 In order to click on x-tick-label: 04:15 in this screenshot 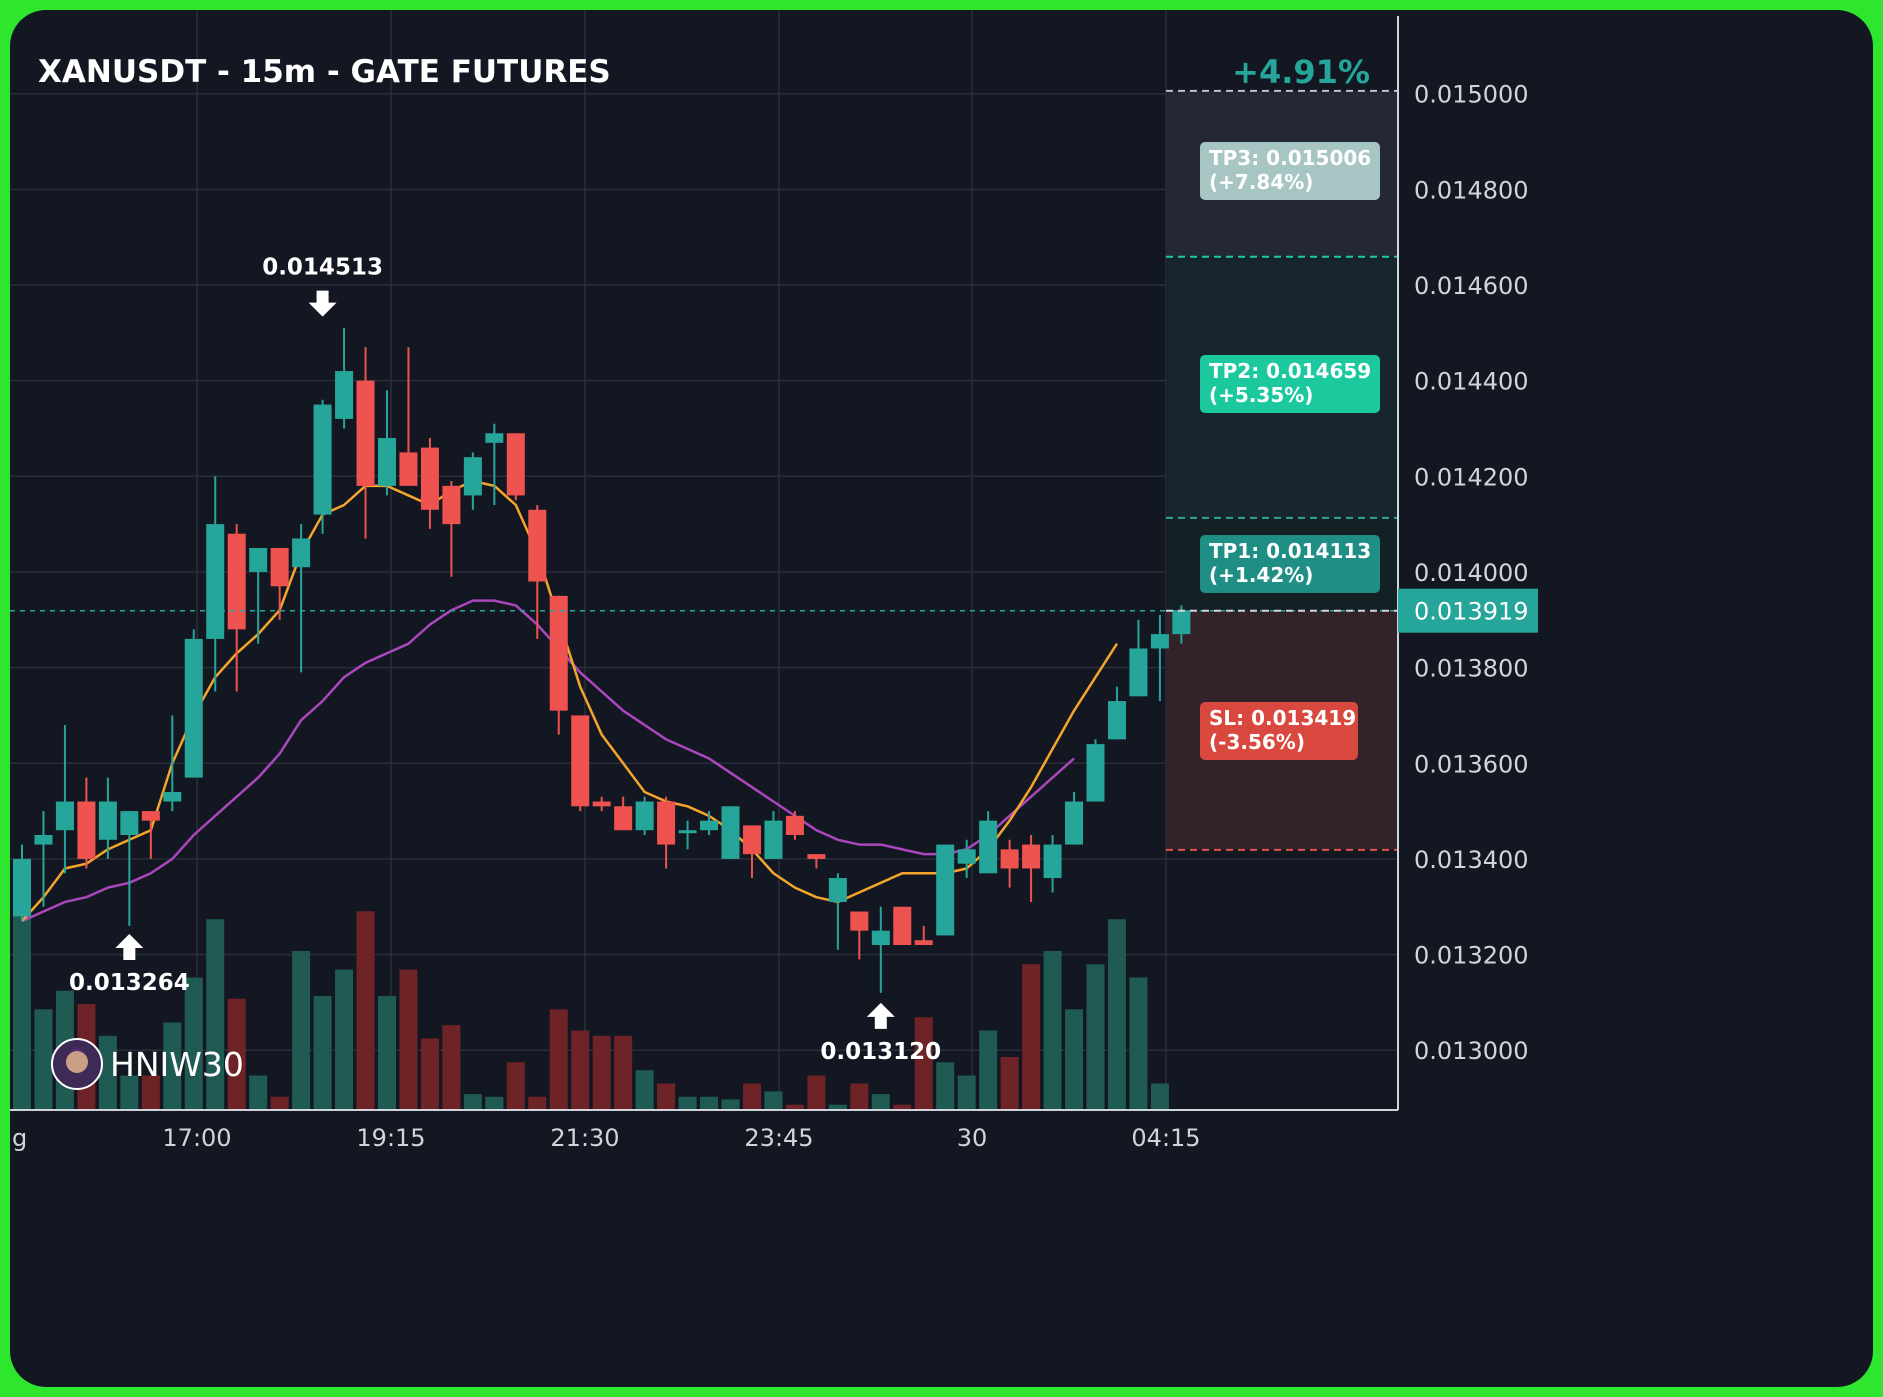, I will do `click(1165, 1138)`.